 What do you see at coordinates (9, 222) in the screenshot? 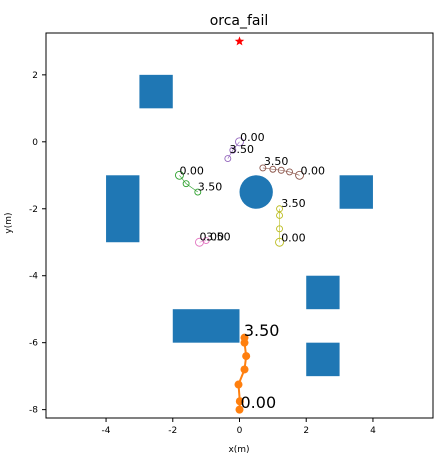
I see `y-axis-label: y(m)` at bounding box center [9, 222].